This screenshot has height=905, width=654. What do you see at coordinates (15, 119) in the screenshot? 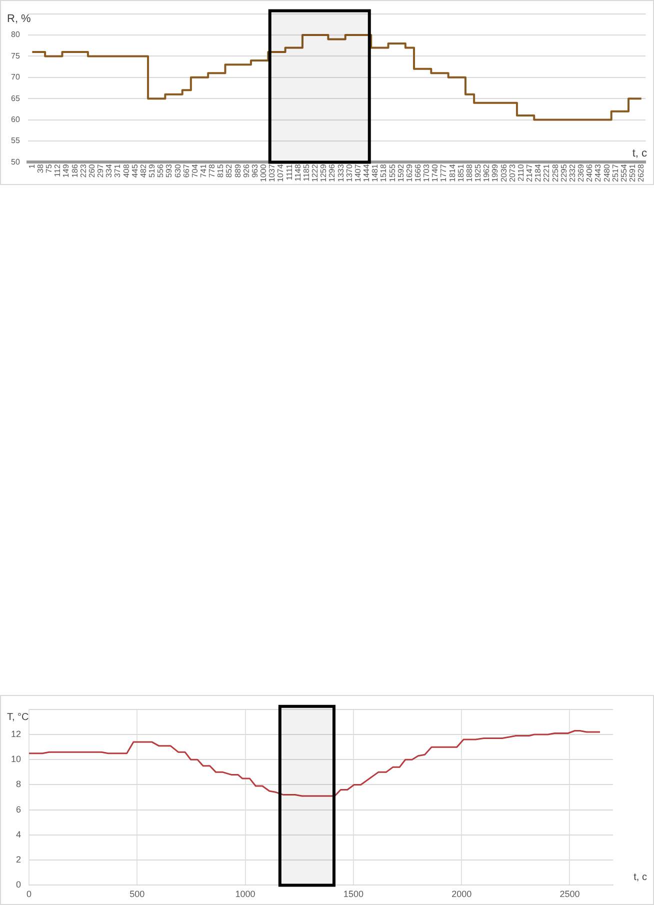
I see `y-tick-label: 60` at bounding box center [15, 119].